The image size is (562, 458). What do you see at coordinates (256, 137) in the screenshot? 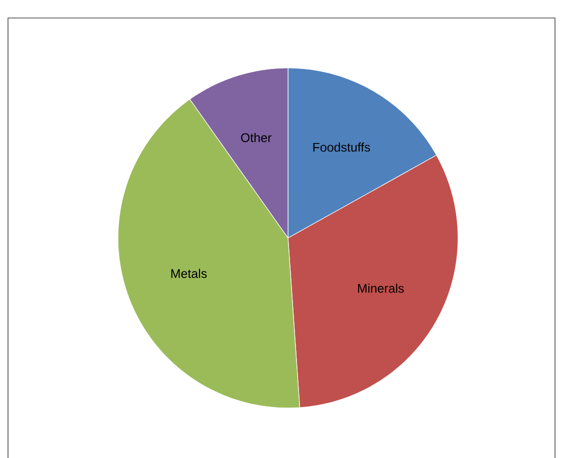
I see `slice-label: Other` at bounding box center [256, 137].